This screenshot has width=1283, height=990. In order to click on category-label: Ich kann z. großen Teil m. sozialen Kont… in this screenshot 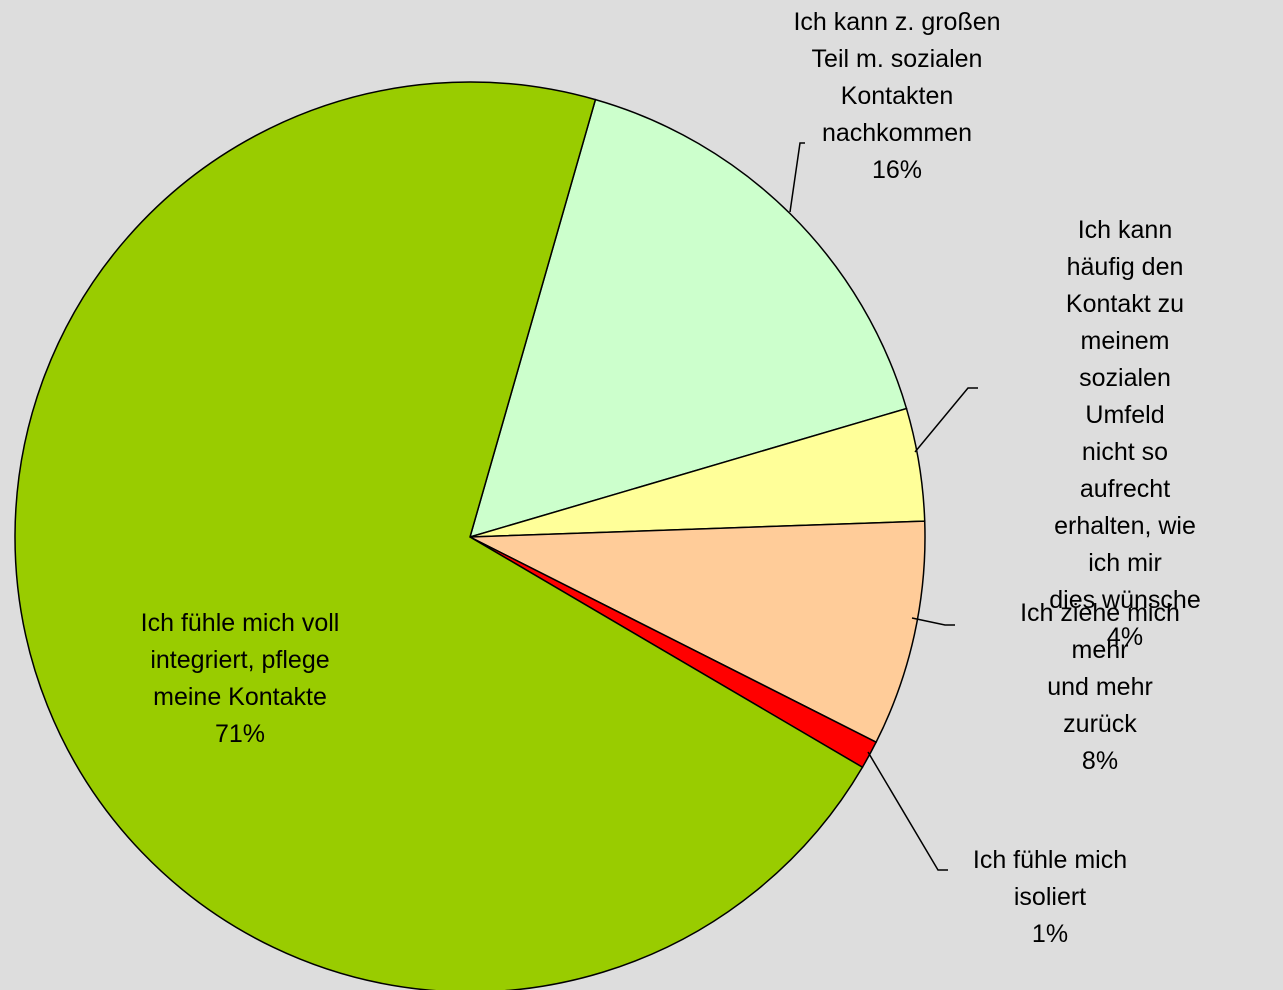, I will do `click(897, 77)`.